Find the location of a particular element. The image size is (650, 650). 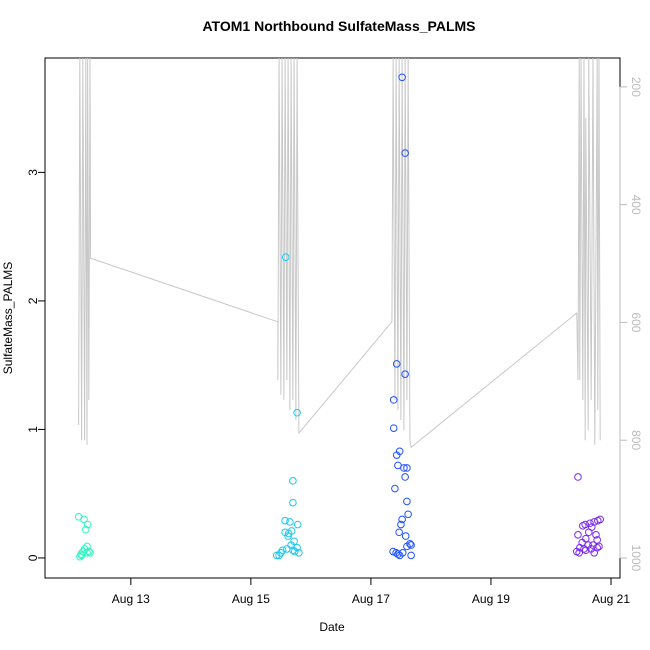

y-tick-label: 0 is located at coordinates (33, 557).